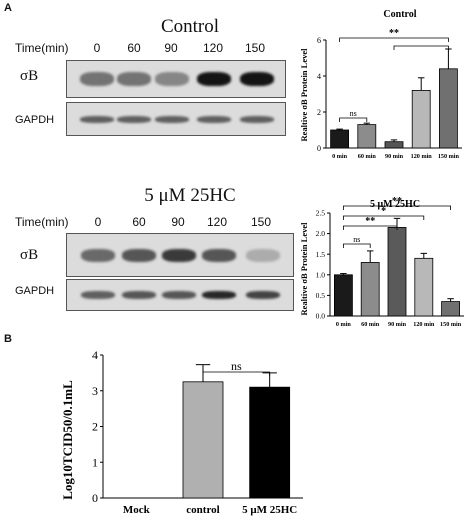  What do you see at coordinates (67, 440) in the screenshot?
I see `y-axis-label: Log10TCID50/0.1mL` at bounding box center [67, 440].